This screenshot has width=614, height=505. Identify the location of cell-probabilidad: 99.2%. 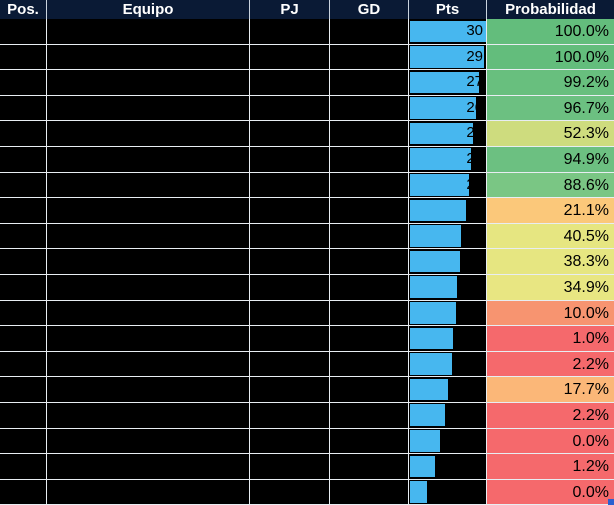
(550, 82).